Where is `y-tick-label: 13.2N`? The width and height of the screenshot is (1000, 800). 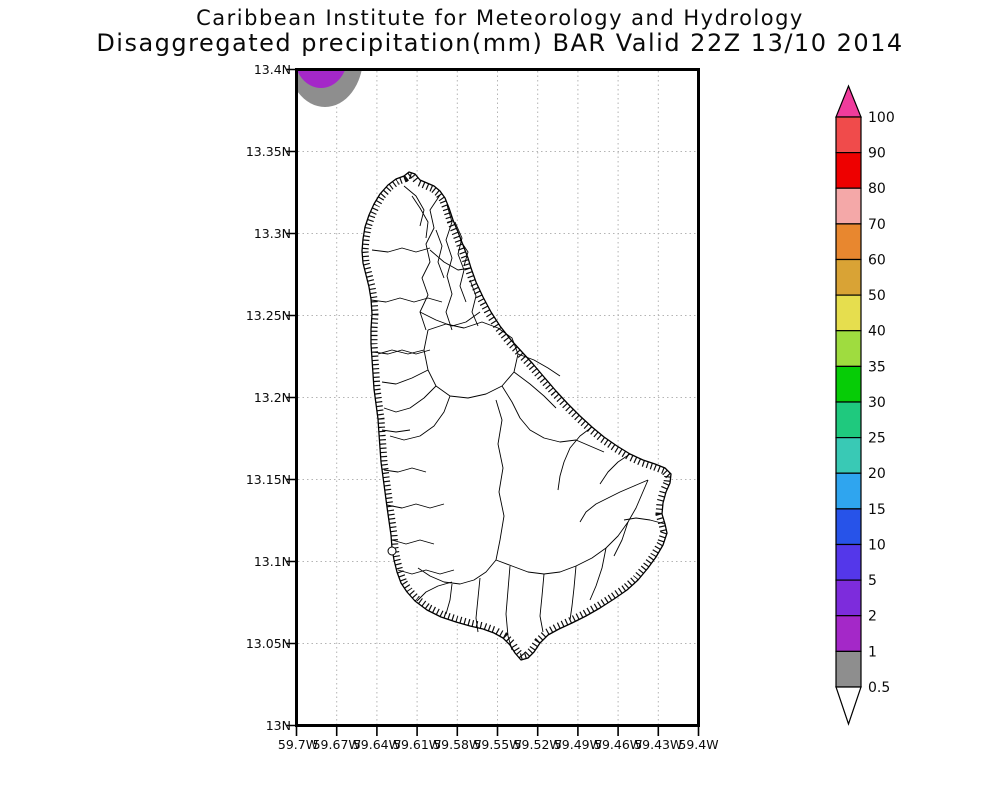
y-tick-label: 13.2N is located at coordinates (272, 397).